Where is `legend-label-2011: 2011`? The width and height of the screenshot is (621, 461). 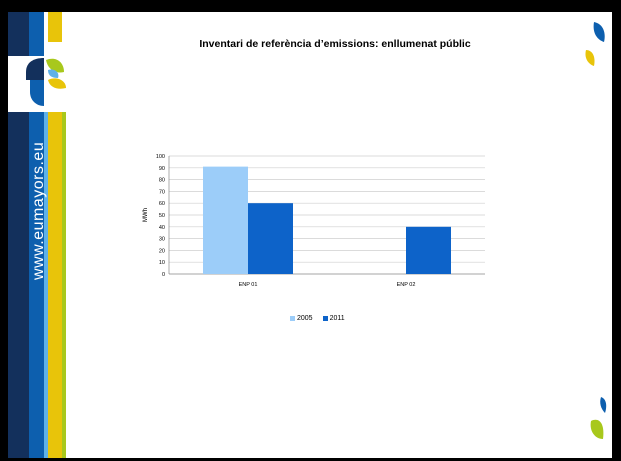
legend-label-2011: 2011 is located at coordinates (337, 318).